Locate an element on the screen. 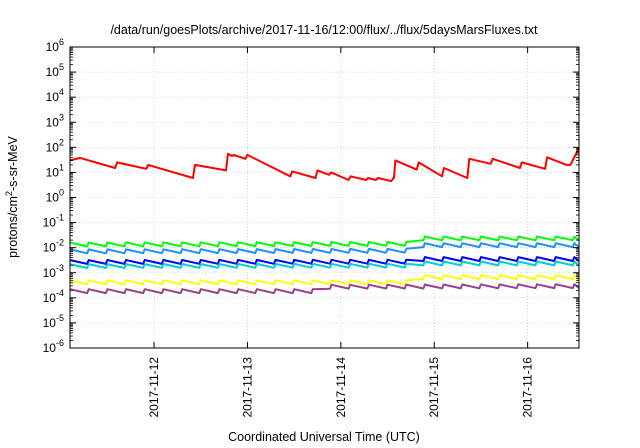 This screenshot has height=448, width=640. y-axis-label-sup: 2 is located at coordinates (9, 193).